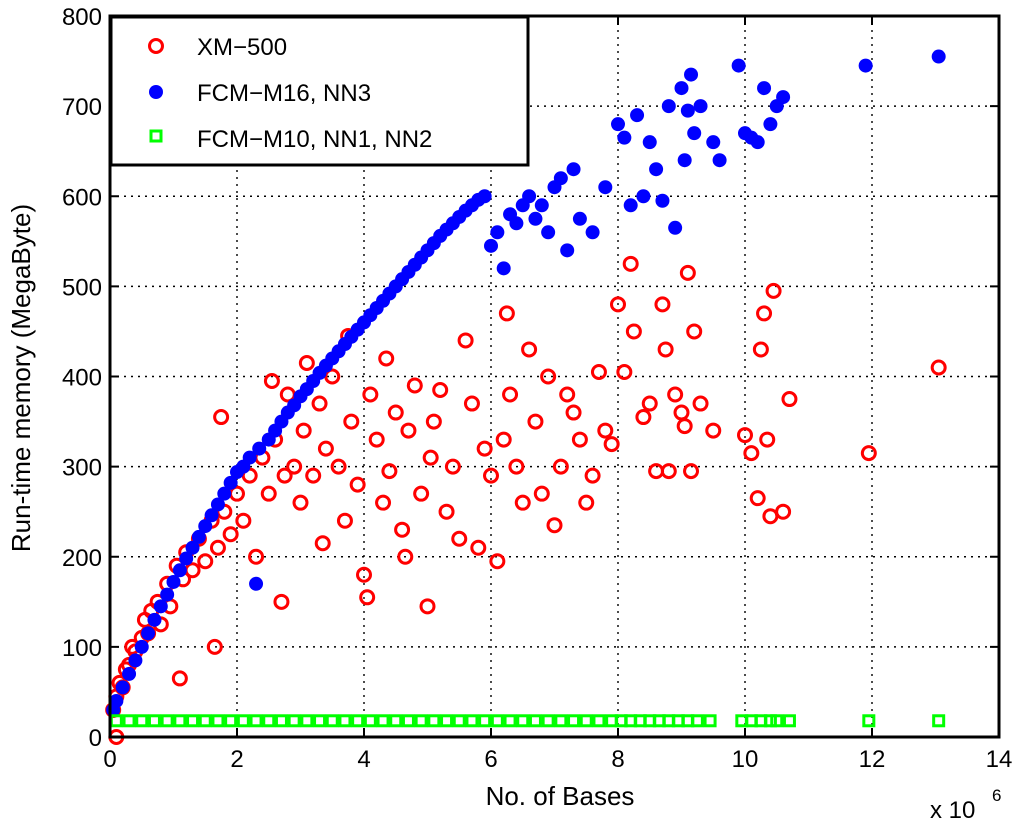 This screenshot has height=826, width=1024. I want to click on legend-entry-fcm-m10: FCM−M10, NN1, NN2, so click(290, 139).